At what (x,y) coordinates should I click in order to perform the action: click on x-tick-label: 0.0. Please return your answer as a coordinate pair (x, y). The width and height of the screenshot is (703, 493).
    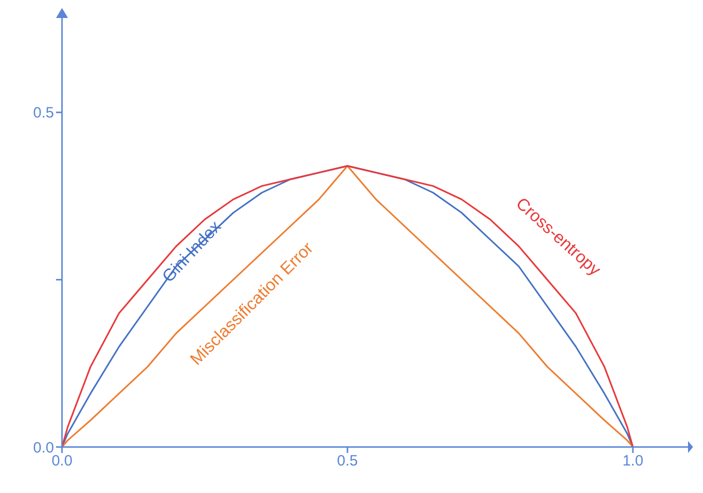
    Looking at the image, I should click on (62, 461).